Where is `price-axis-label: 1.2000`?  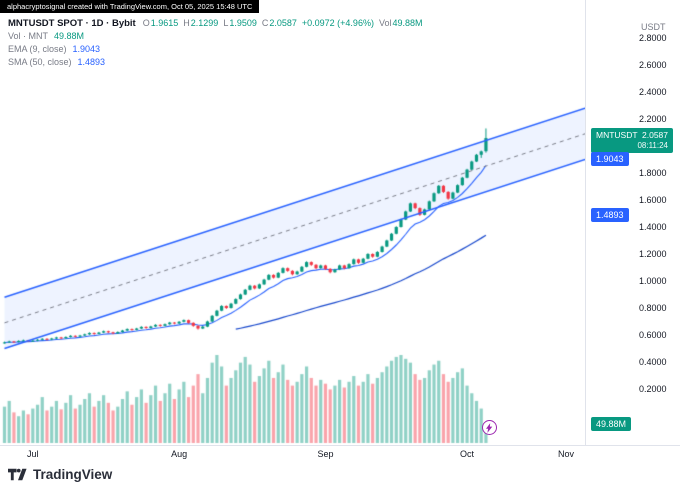
price-axis-label: 1.2000 is located at coordinates (653, 254).